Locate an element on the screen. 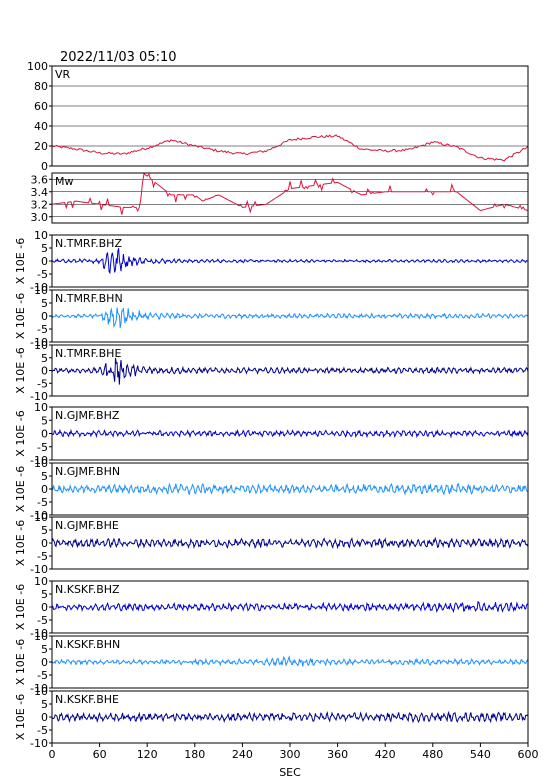 This screenshot has width=554, height=781. series-line-n-tmrf-bhe is located at coordinates (290, 371).